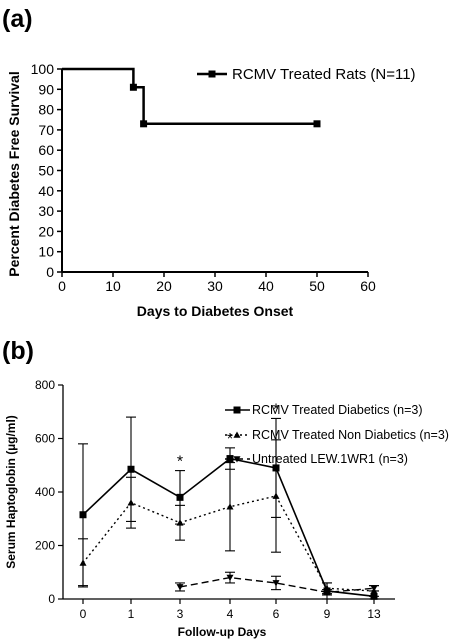 The image size is (474, 640). I want to click on panel-a-x-tick-label: 0, so click(62, 286).